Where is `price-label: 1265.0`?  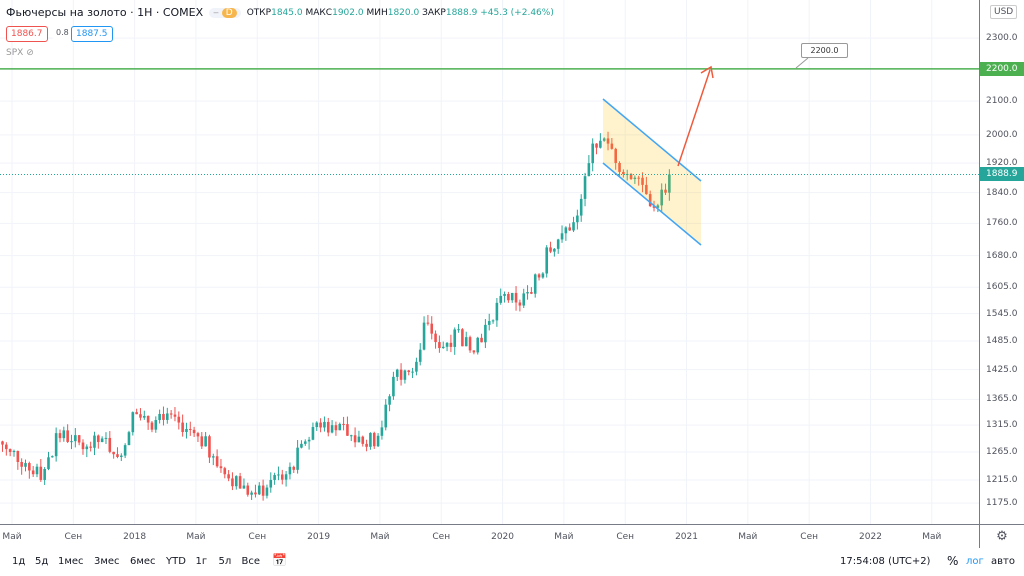
price-label: 1265.0 is located at coordinates (1002, 452).